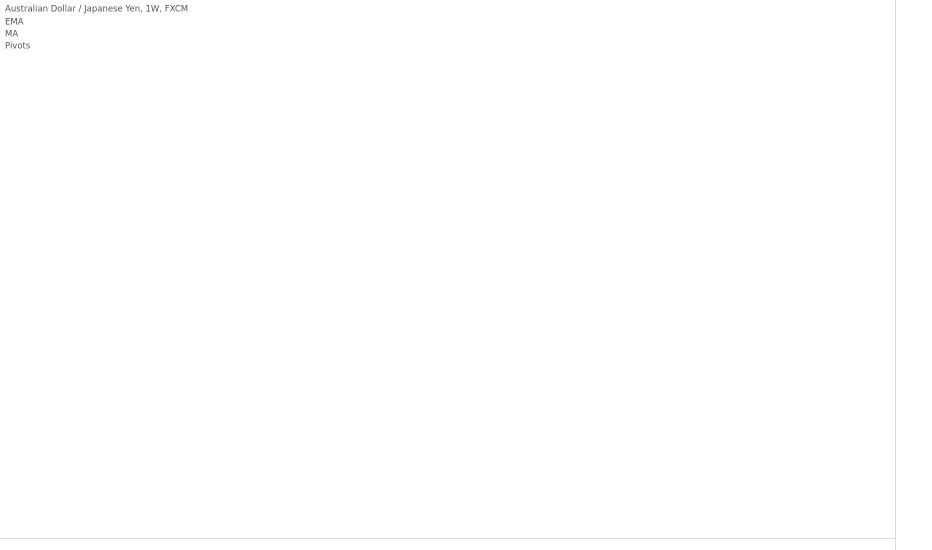  I want to click on legend-item: MA, so click(11, 35).